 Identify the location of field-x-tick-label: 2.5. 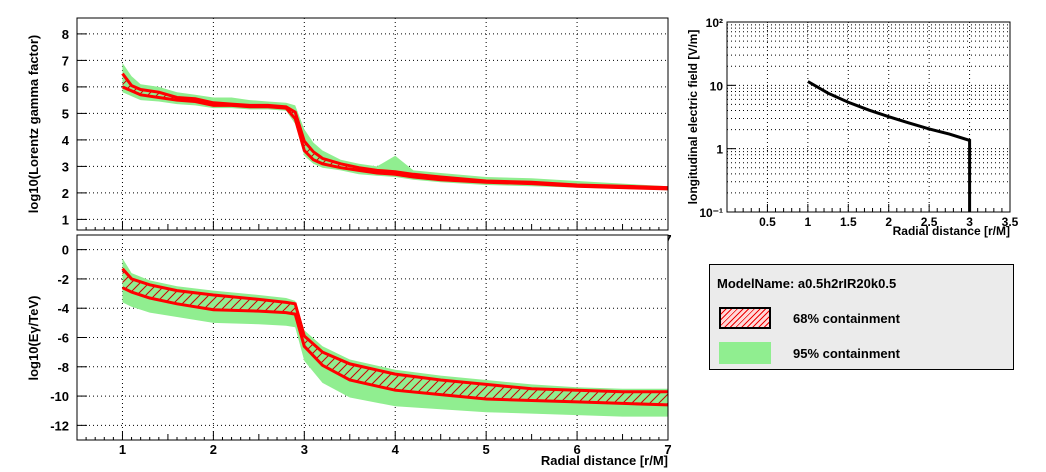
(929, 222).